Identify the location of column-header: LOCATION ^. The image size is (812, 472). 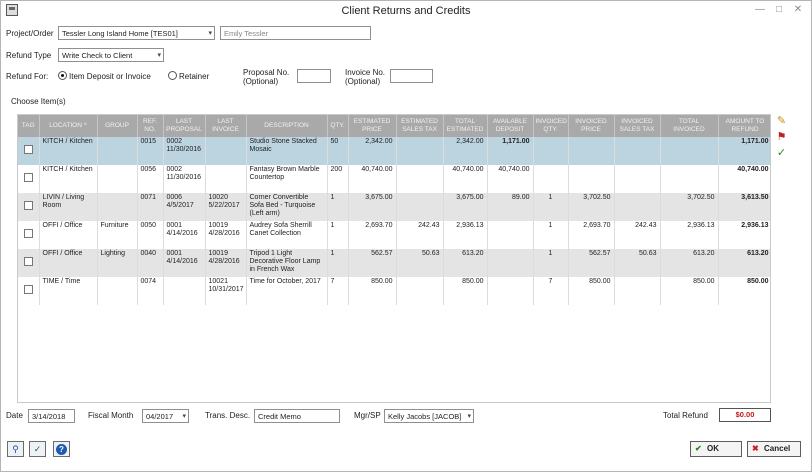
(68, 126).